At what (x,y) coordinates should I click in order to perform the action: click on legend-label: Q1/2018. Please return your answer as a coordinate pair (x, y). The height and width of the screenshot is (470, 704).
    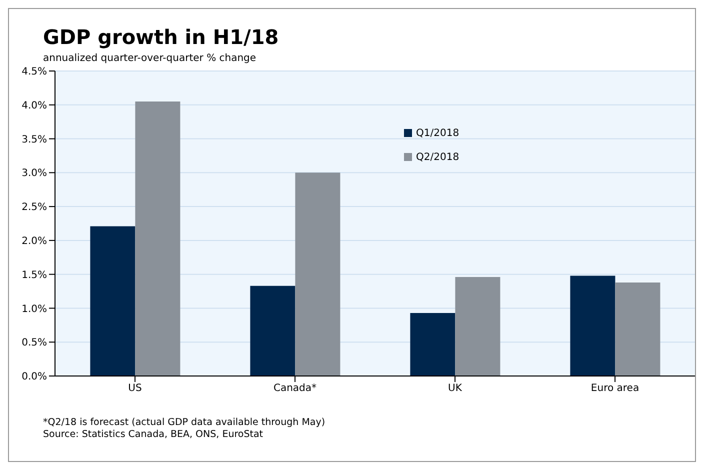
    Looking at the image, I should click on (438, 133).